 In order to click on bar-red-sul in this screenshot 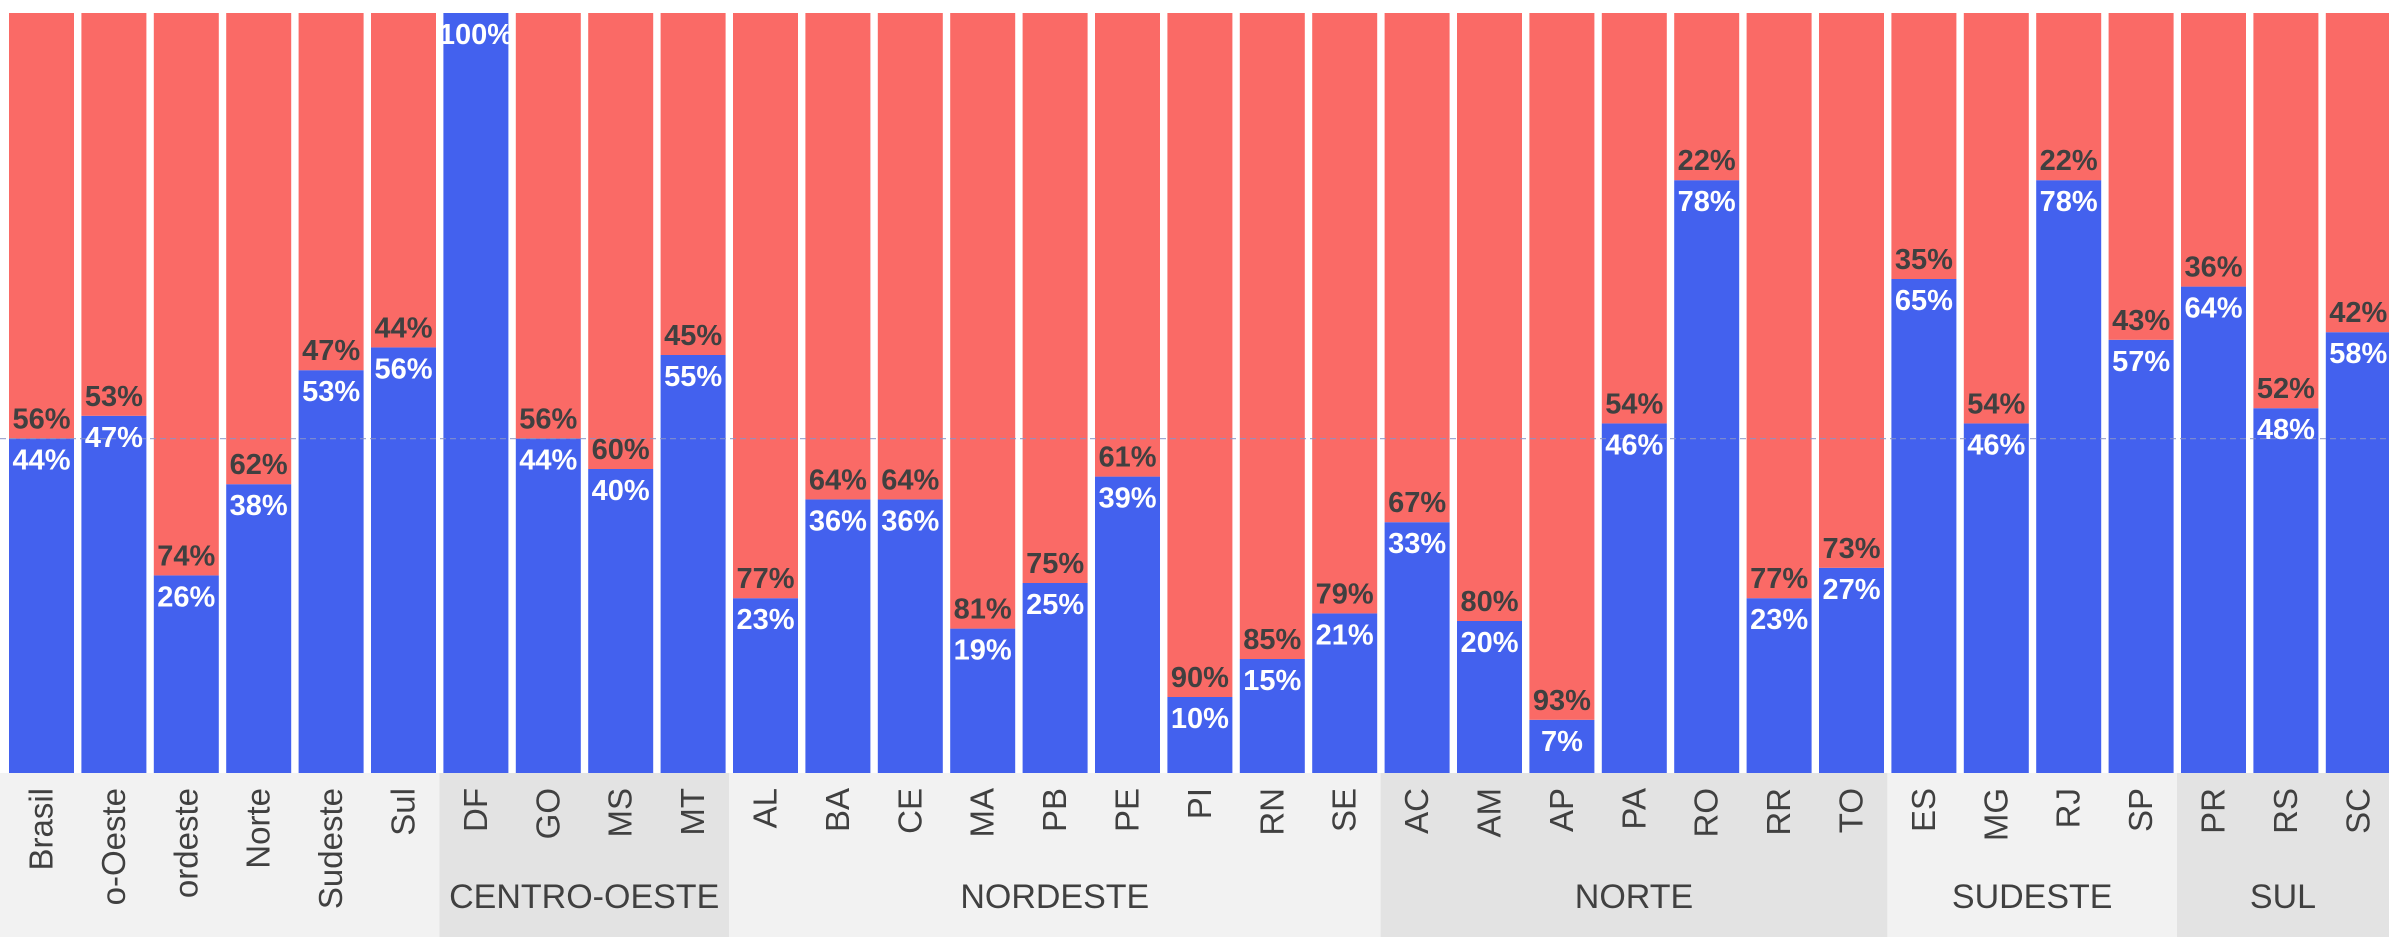, I will do `click(403, 180)`.